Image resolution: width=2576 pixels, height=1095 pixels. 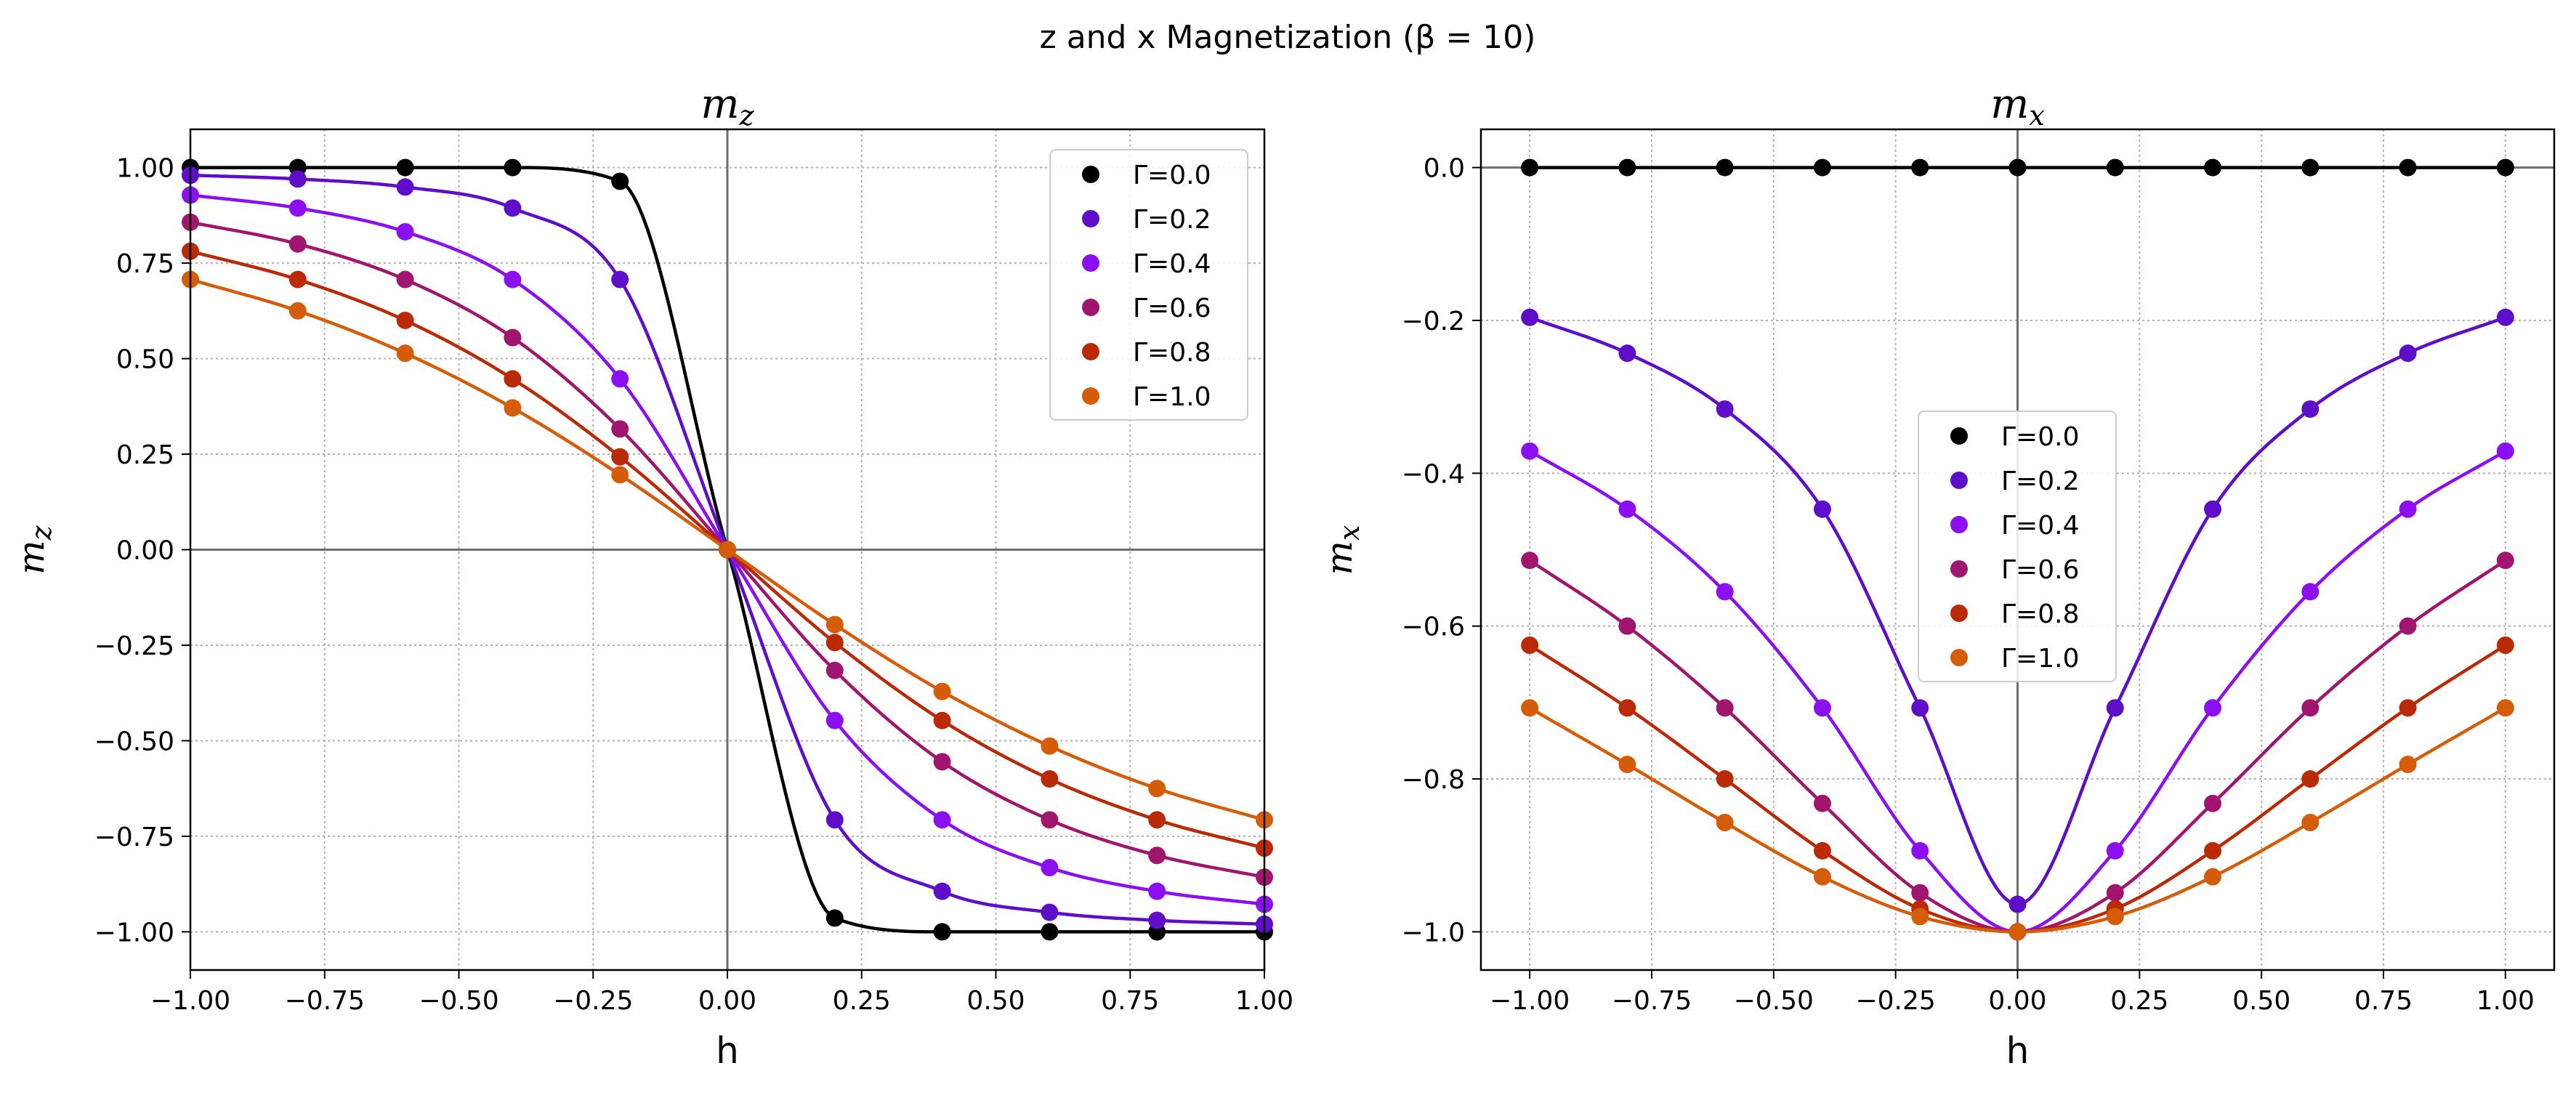 What do you see at coordinates (1434, 474) in the screenshot?
I see `y-tick-label: −0.4` at bounding box center [1434, 474].